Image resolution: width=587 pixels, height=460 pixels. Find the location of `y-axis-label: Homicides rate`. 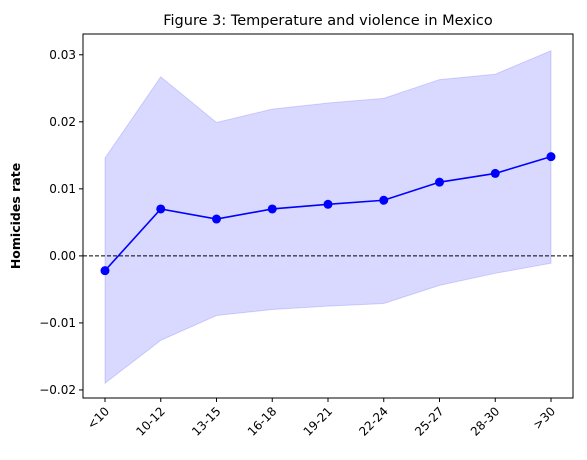

y-axis-label: Homicides rate is located at coordinates (15, 216).